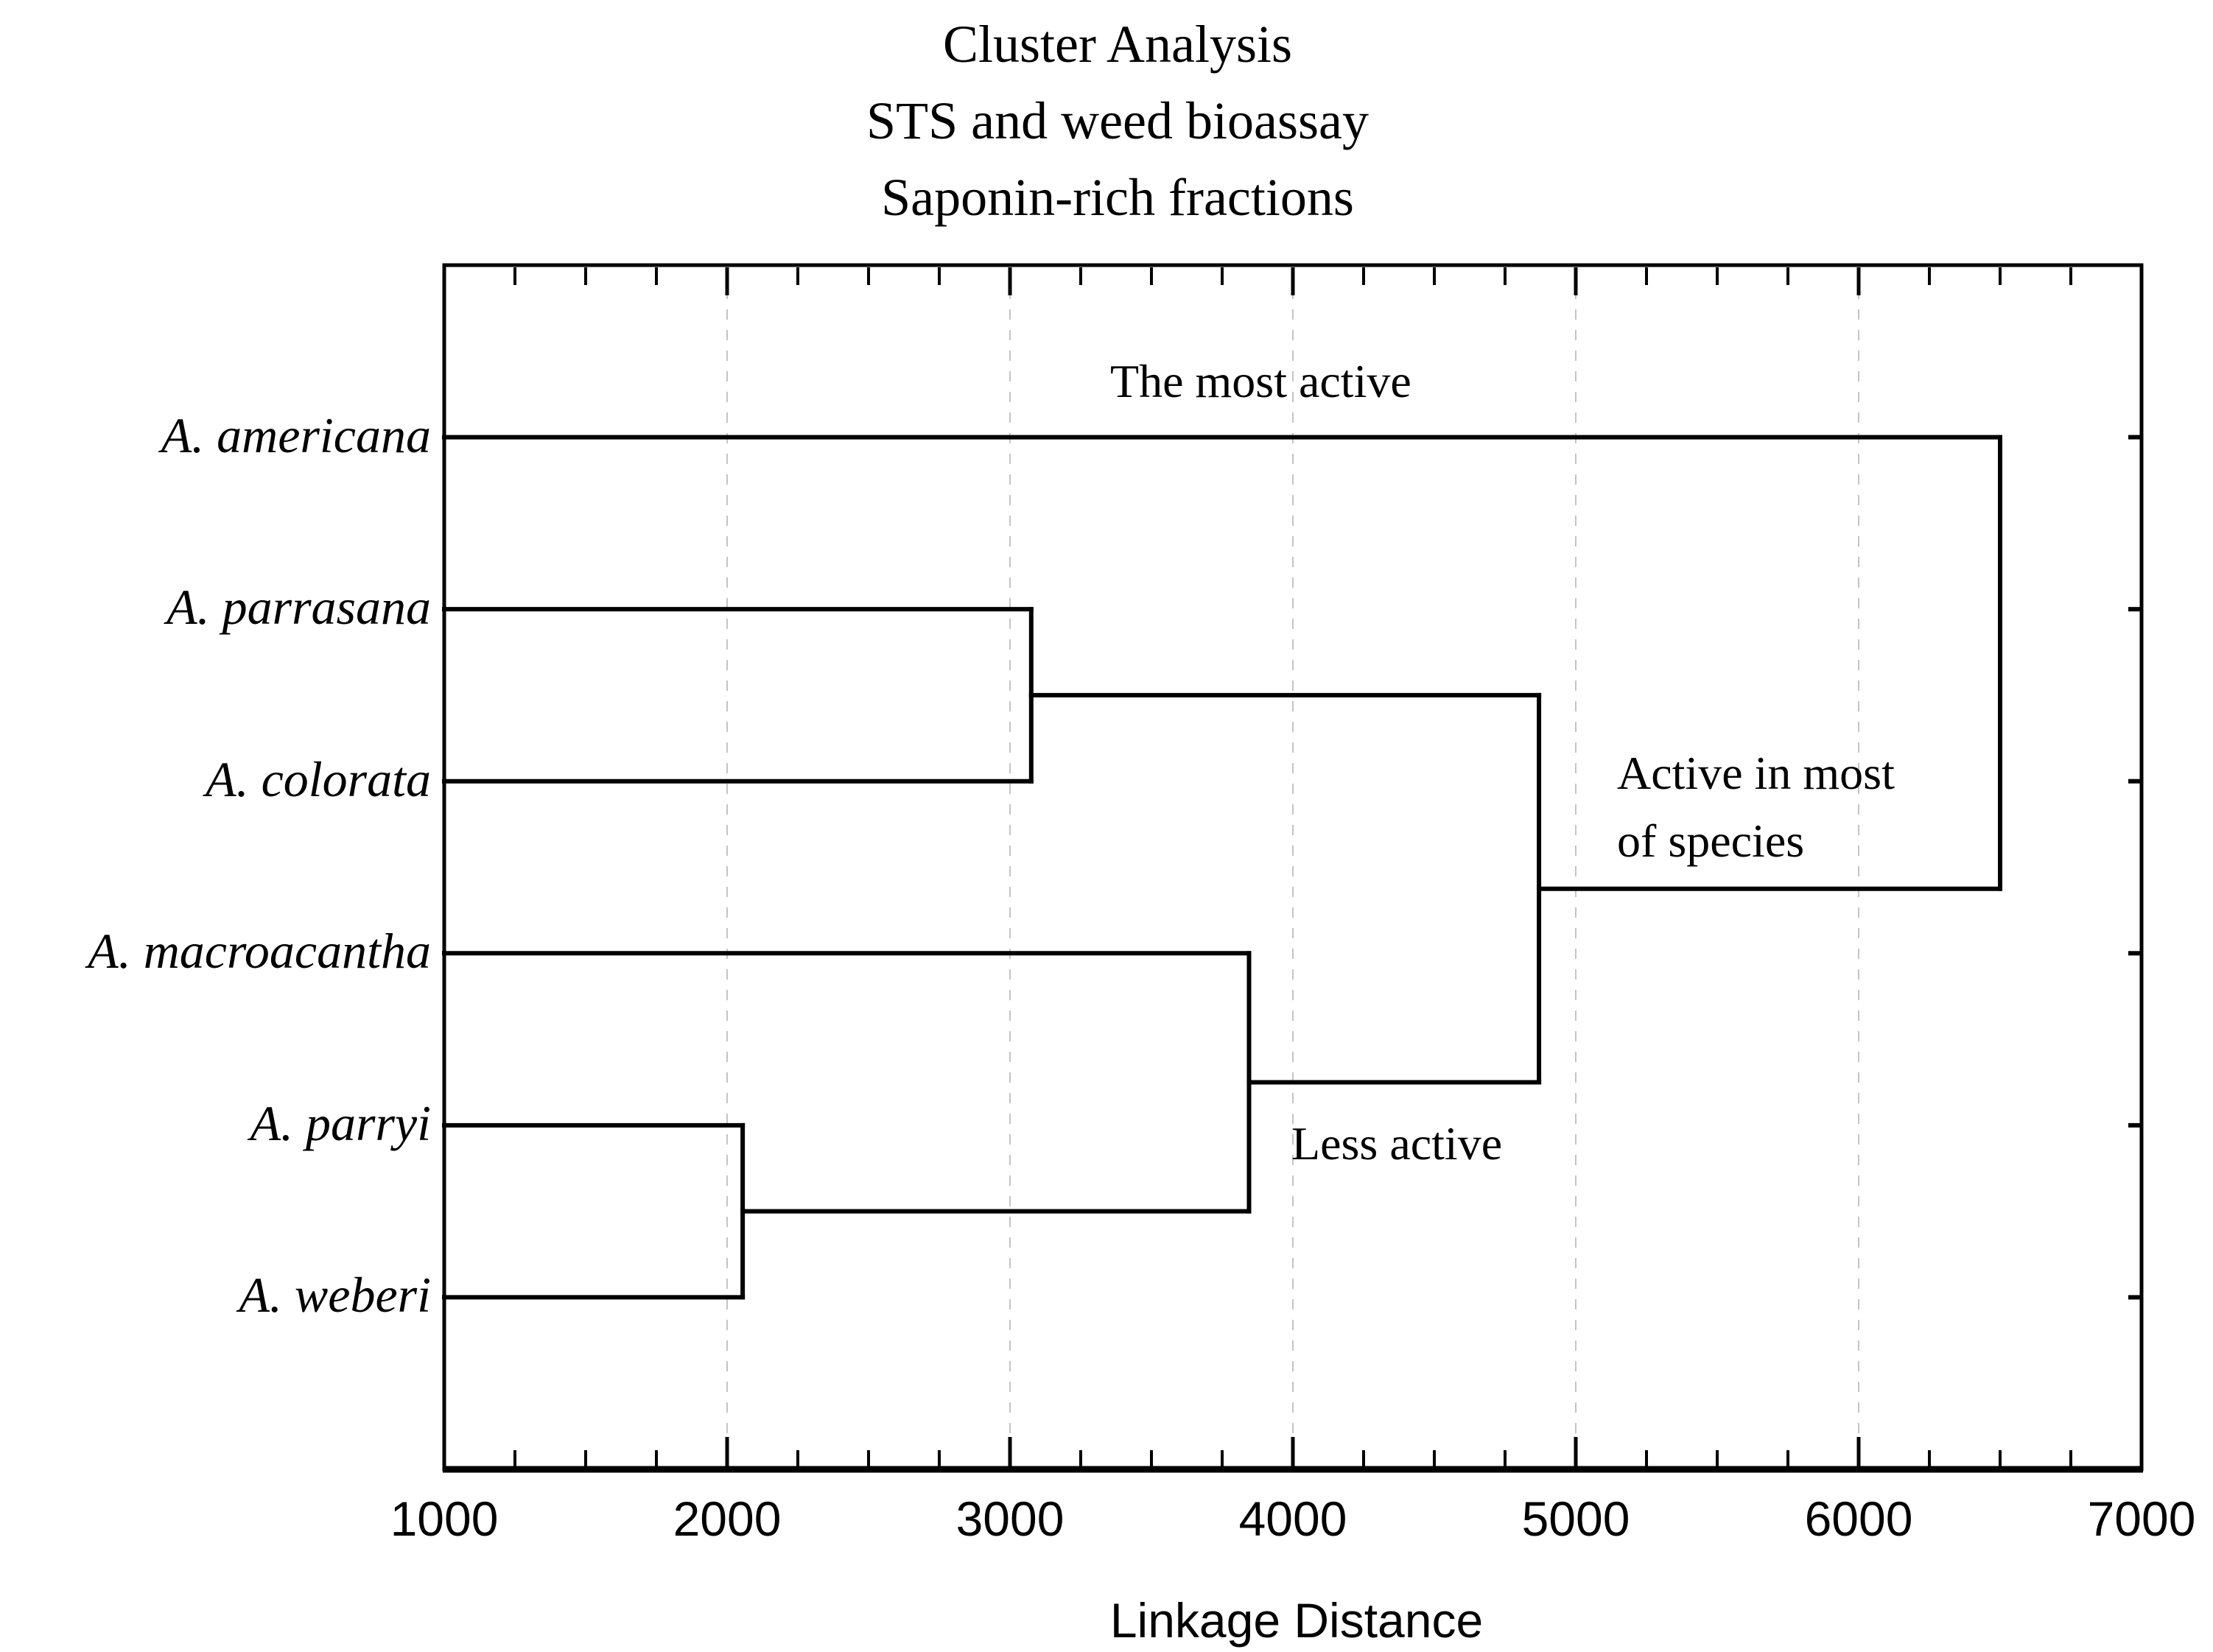 The height and width of the screenshot is (1652, 2213). What do you see at coordinates (1858, 1518) in the screenshot?
I see `x-tick-label-6000: 6000` at bounding box center [1858, 1518].